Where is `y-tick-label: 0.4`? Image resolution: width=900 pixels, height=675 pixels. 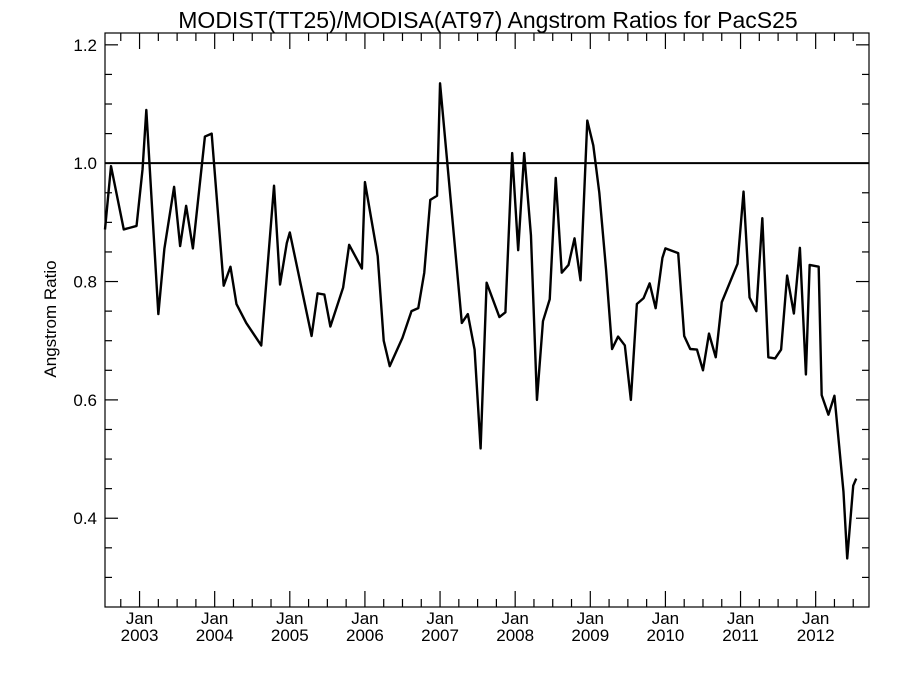
y-tick-label: 0.4 is located at coordinates (85, 518).